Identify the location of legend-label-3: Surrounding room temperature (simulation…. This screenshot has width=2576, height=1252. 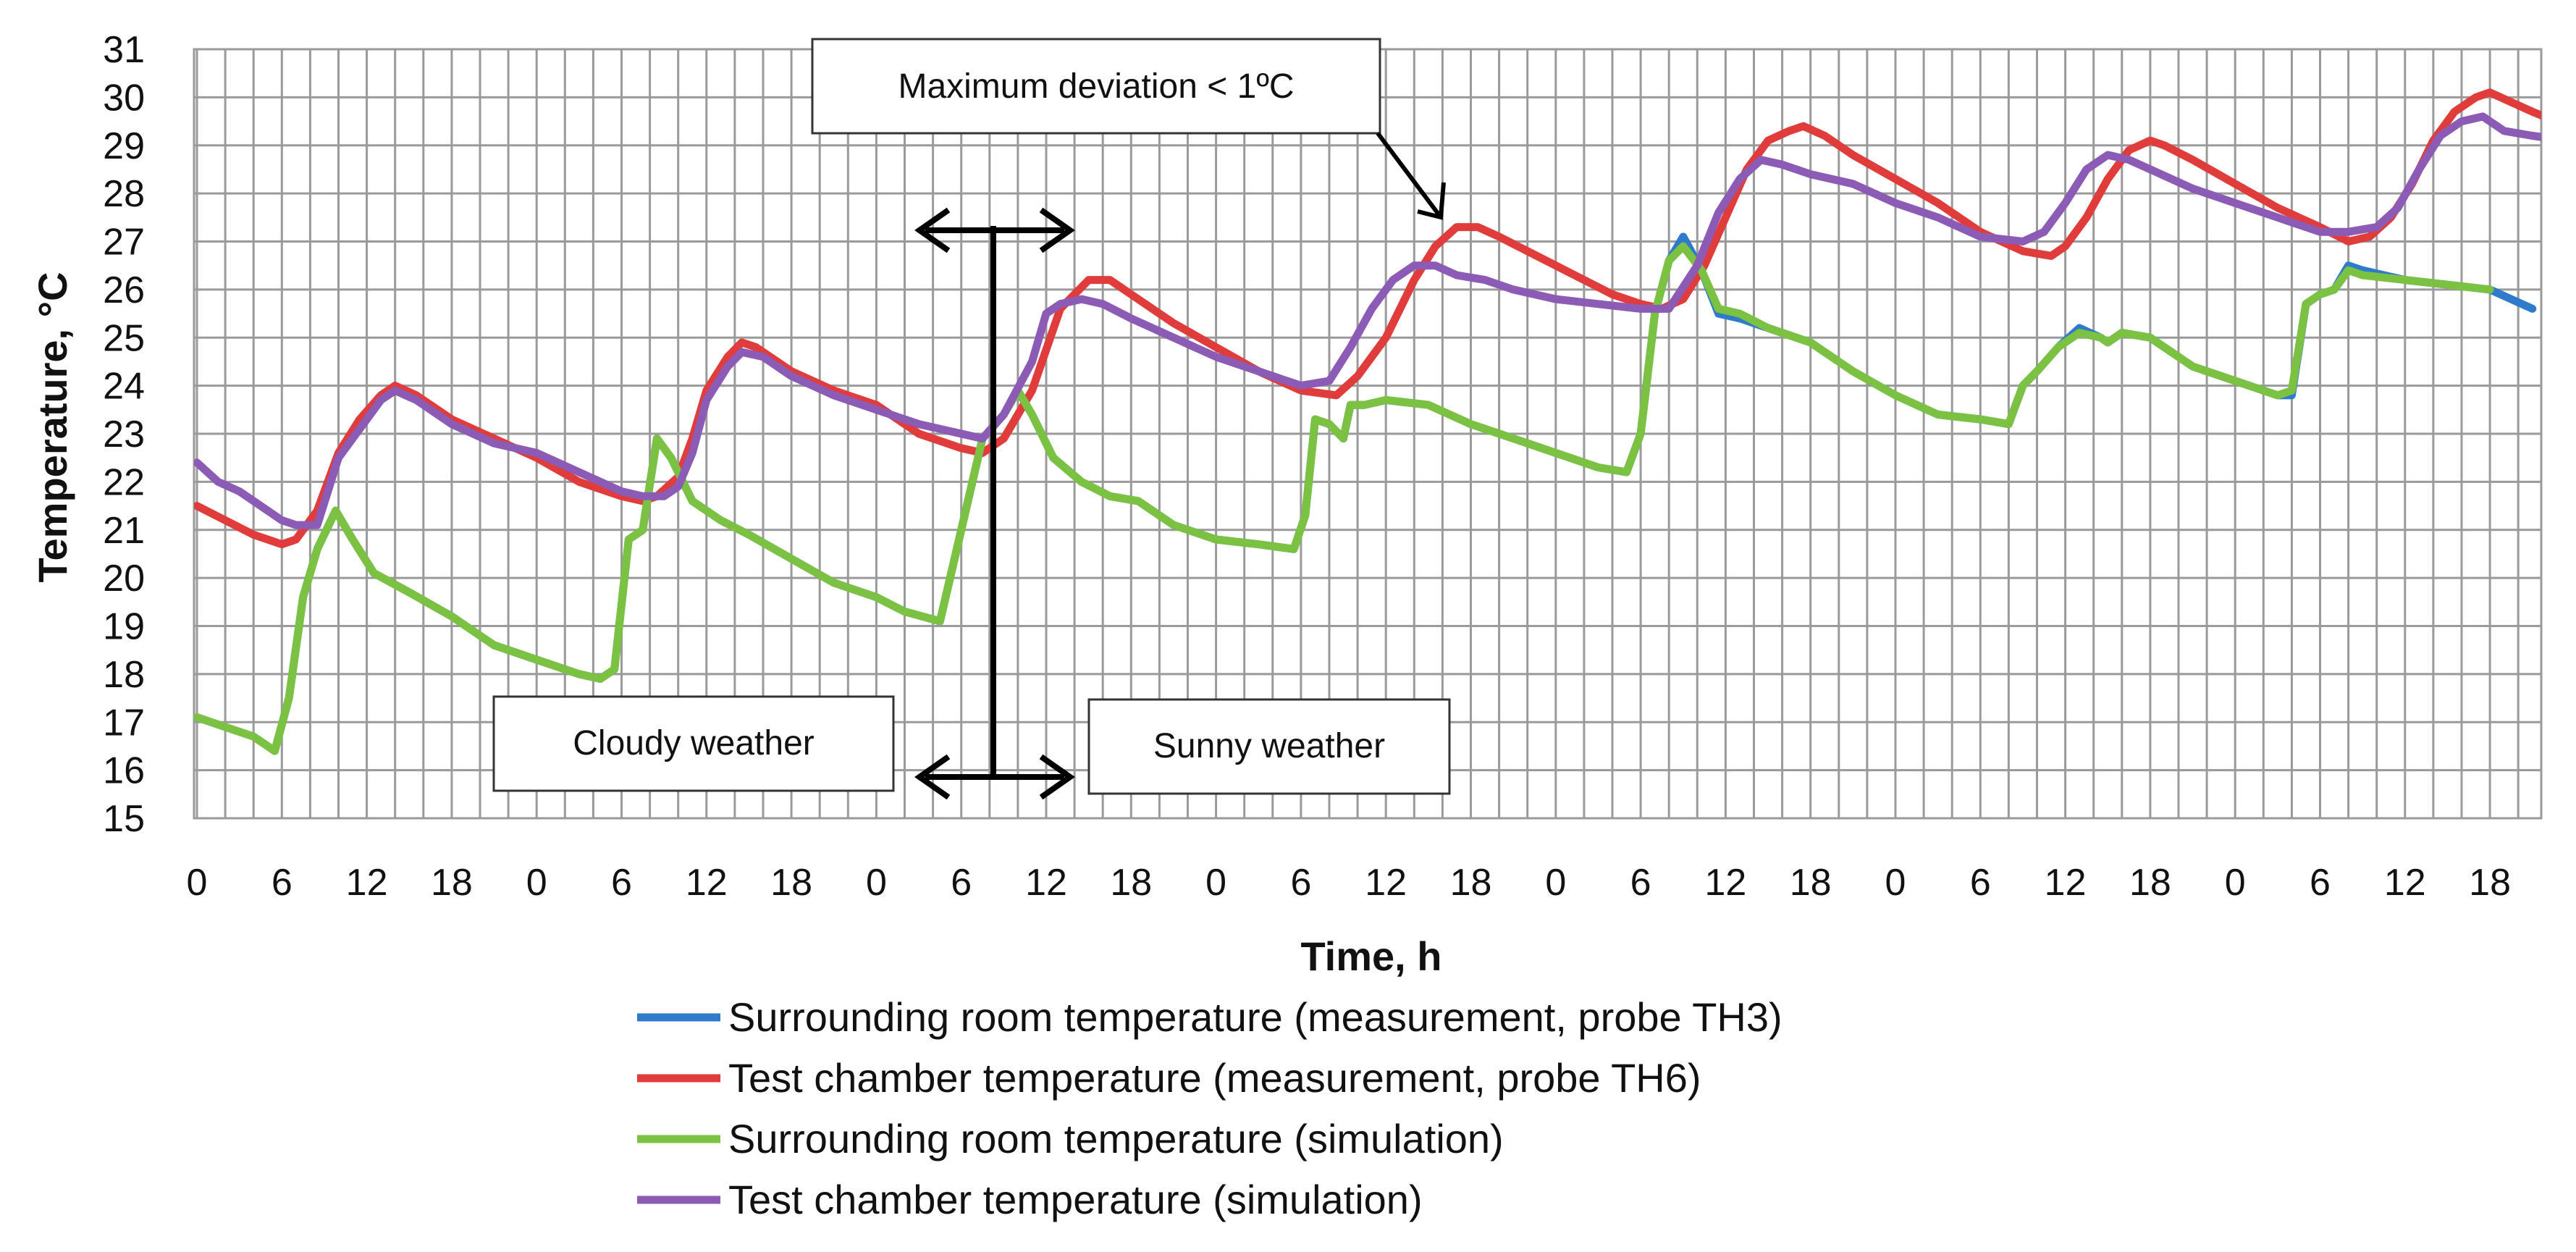
(1116, 1139).